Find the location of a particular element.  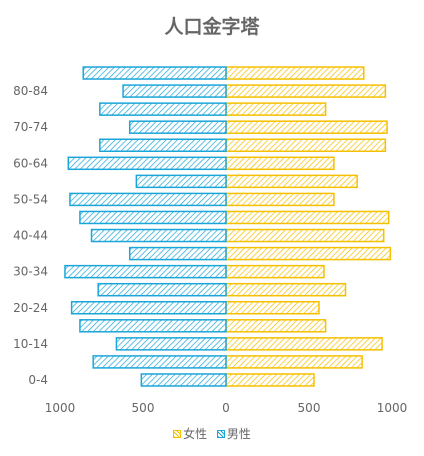

legend: 女性 男性 is located at coordinates (212, 433).